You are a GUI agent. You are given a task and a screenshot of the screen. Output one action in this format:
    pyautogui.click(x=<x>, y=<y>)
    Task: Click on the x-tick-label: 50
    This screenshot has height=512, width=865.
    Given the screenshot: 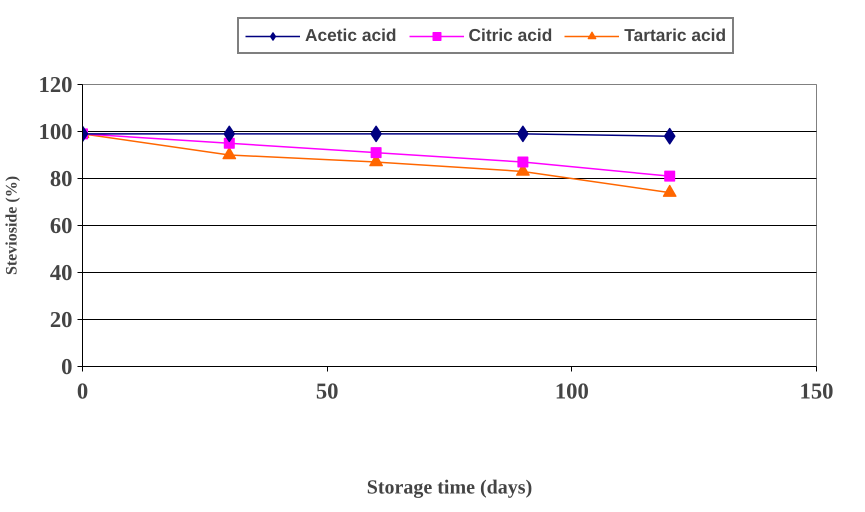 What is the action you would take?
    pyautogui.click(x=327, y=391)
    